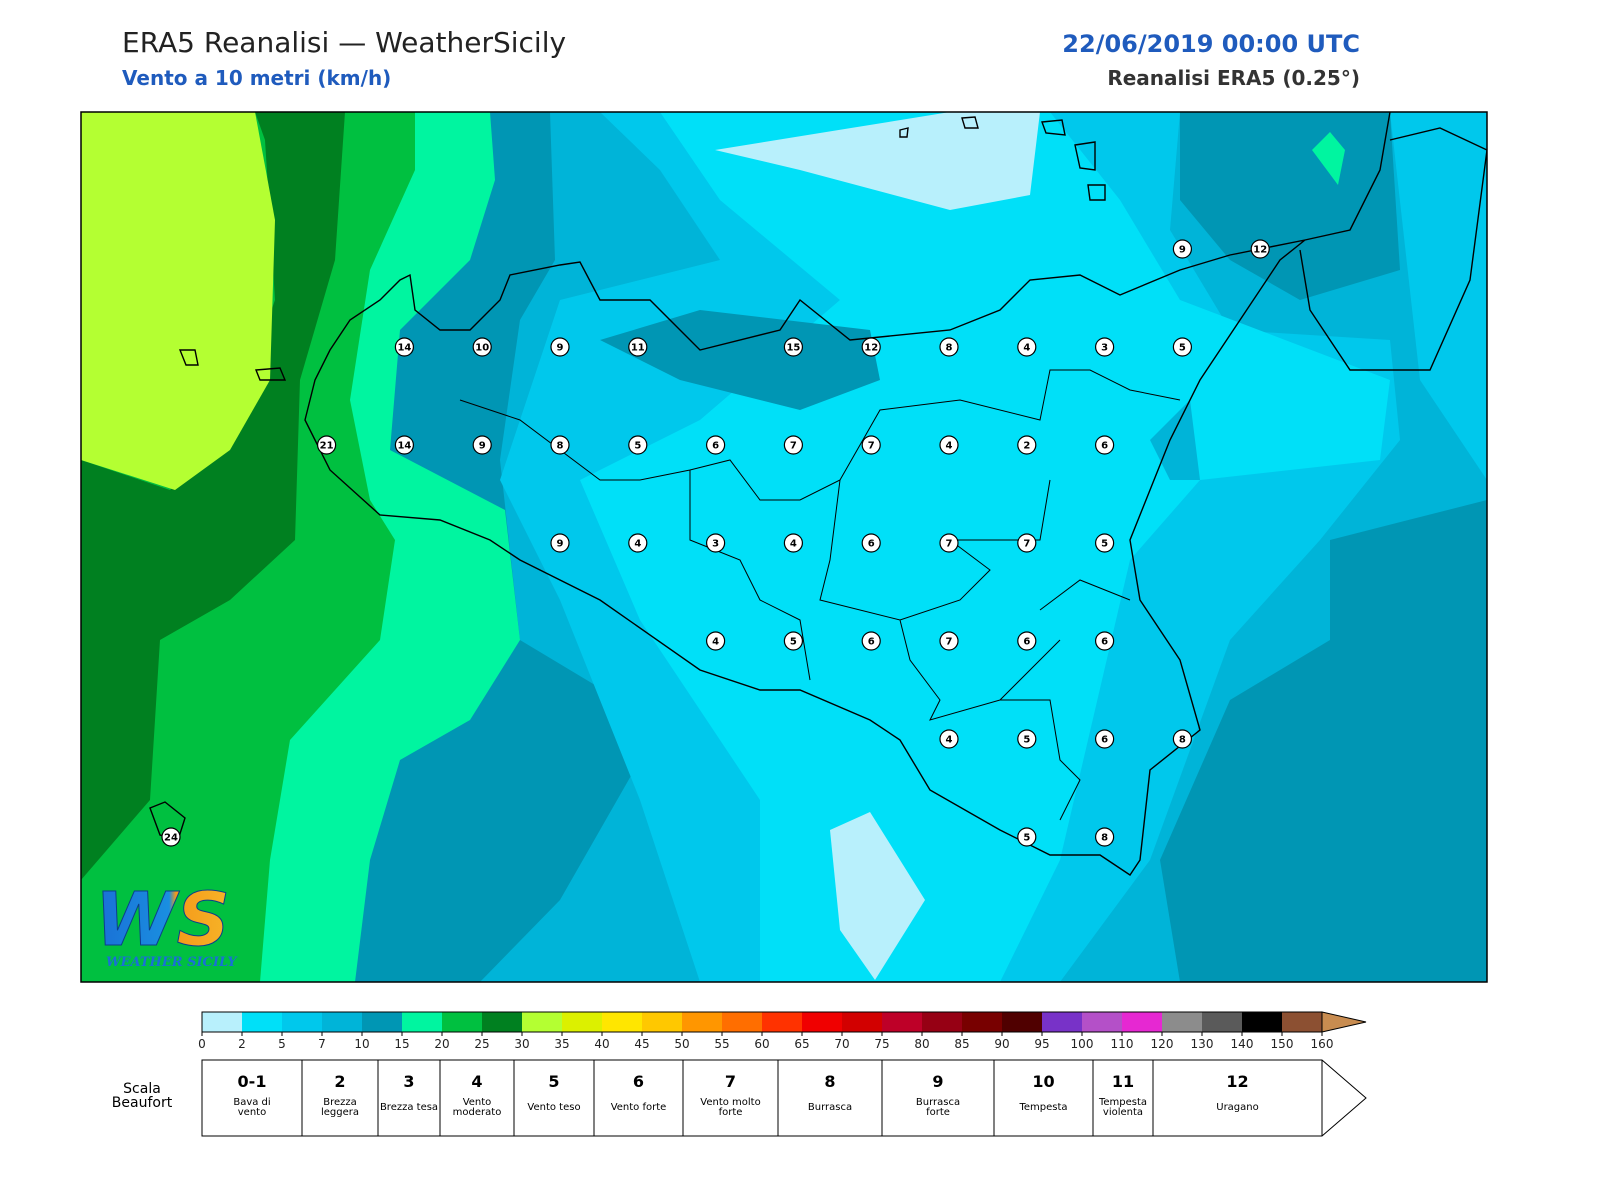 The image size is (1600, 1200). What do you see at coordinates (1242, 1044) in the screenshot?
I see `colorbar-tick-label: 140` at bounding box center [1242, 1044].